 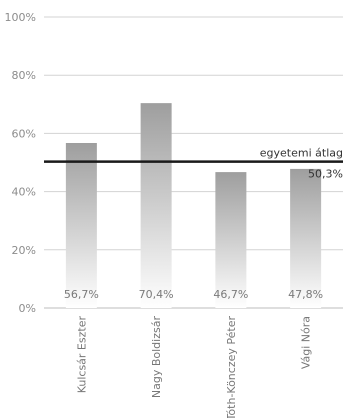 I want to click on y-tick-label: 0%, so click(x=27, y=308).